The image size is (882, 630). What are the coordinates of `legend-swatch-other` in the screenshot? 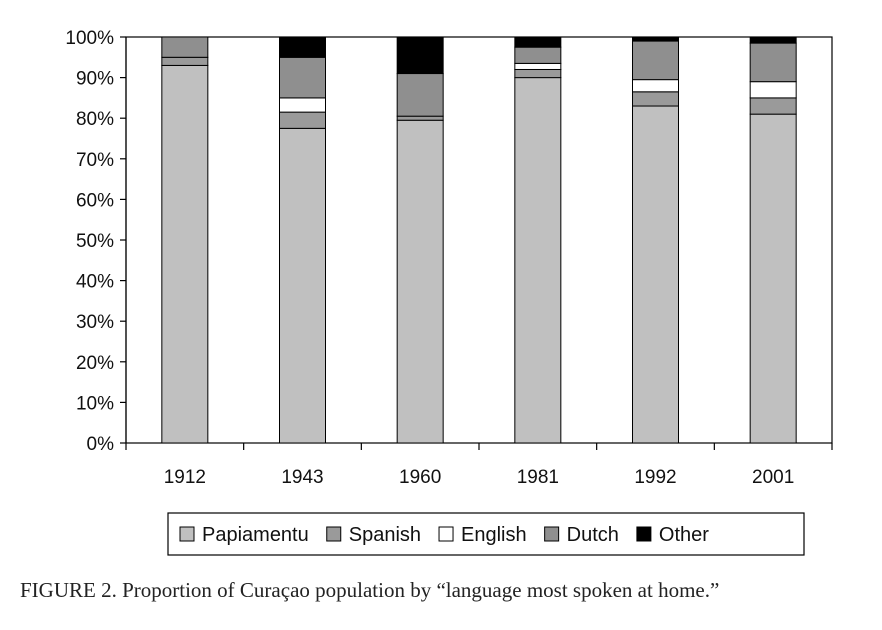 It's located at (644, 534).